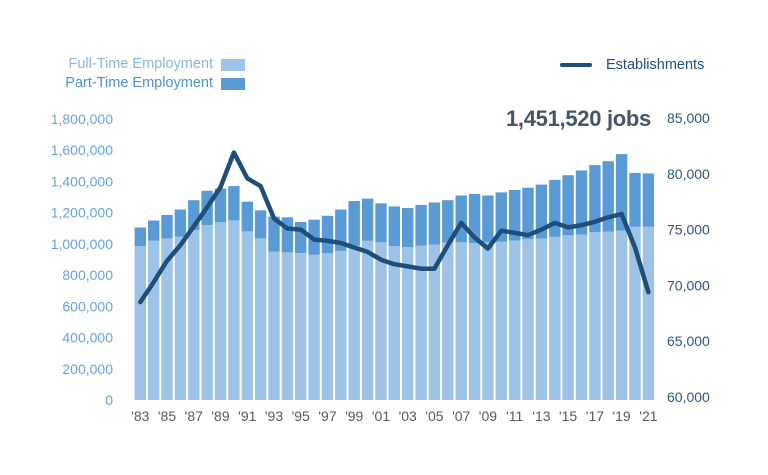  Describe the element at coordinates (151, 64) in the screenshot. I see `legend-item-full-time: Full-Time Employment` at that location.